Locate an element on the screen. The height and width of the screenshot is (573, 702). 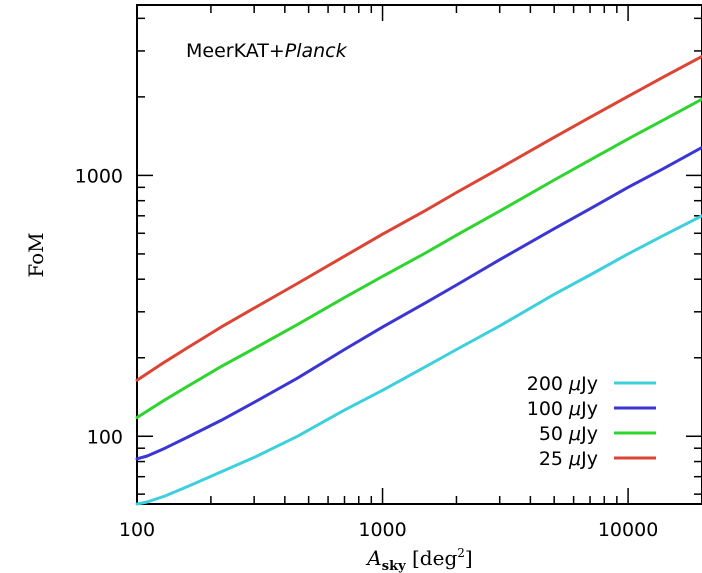
legend-label-200ujy: 200 μJy is located at coordinates (562, 384).